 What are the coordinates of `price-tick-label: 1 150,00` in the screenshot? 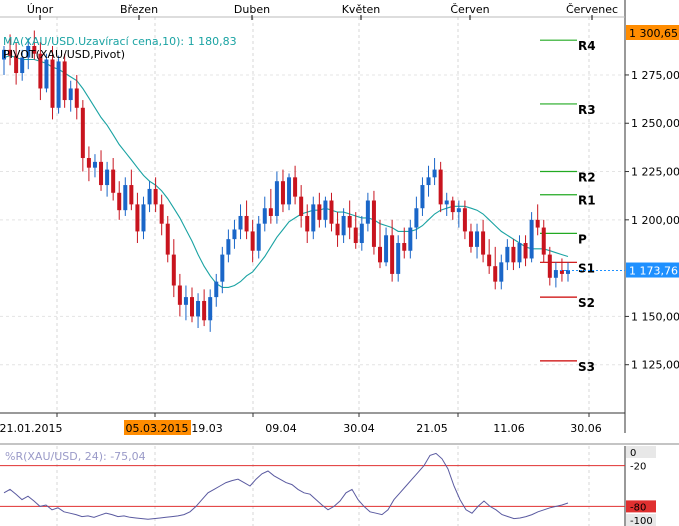 It's located at (655, 316).